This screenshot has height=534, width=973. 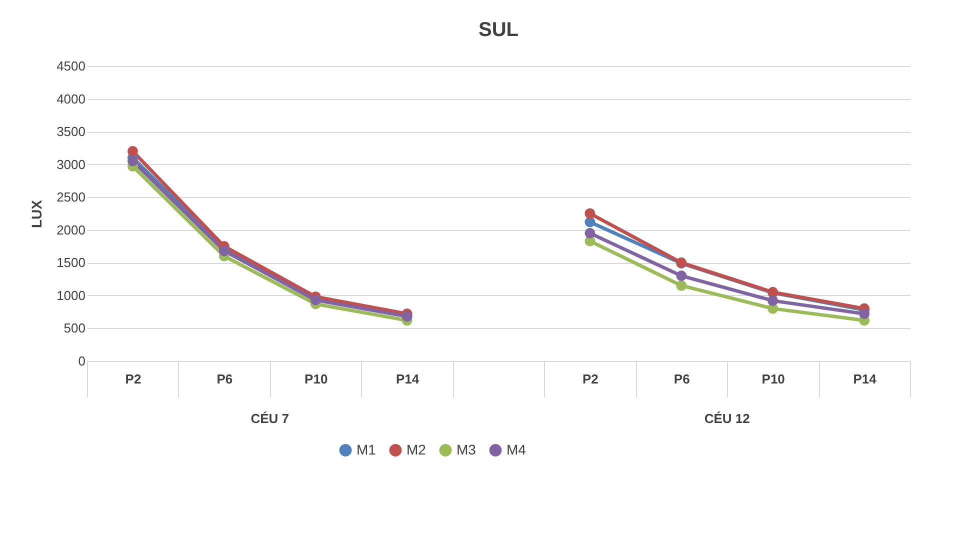 I want to click on y-tick-label: 1000, so click(x=71, y=295).